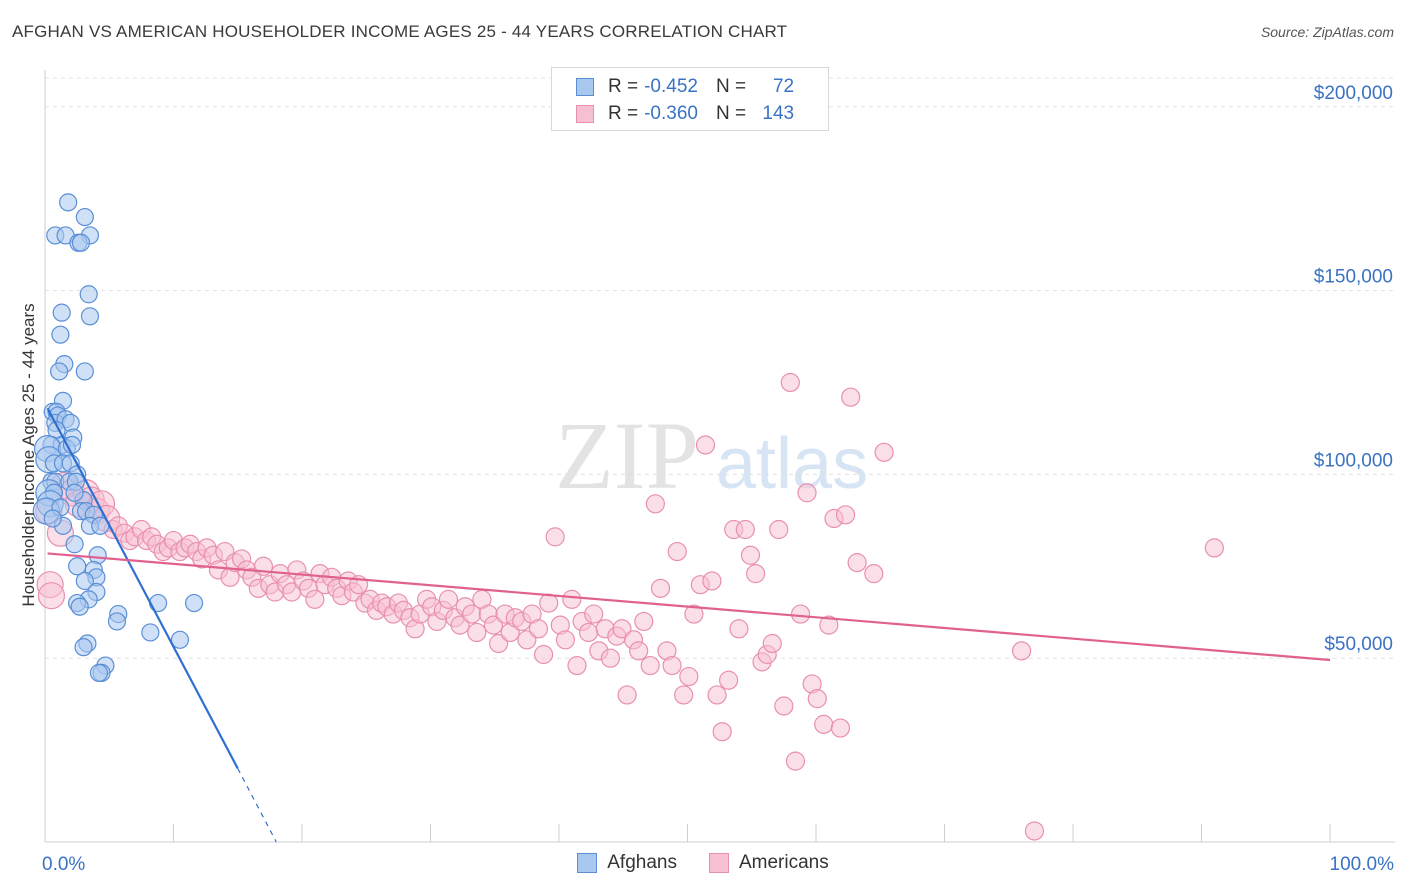 The width and height of the screenshot is (1406, 892). What do you see at coordinates (28, 454) in the screenshot?
I see `y-axis-label: Householder Income Ages 25 - 44 years` at bounding box center [28, 454].